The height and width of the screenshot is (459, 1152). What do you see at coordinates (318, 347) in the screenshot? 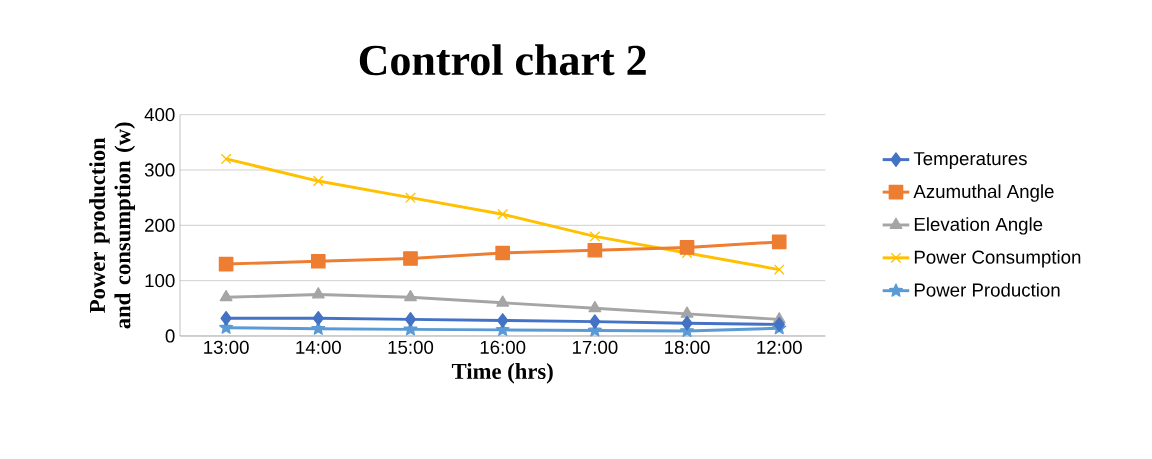
I see `x-tick-label: 14:00` at bounding box center [318, 347].